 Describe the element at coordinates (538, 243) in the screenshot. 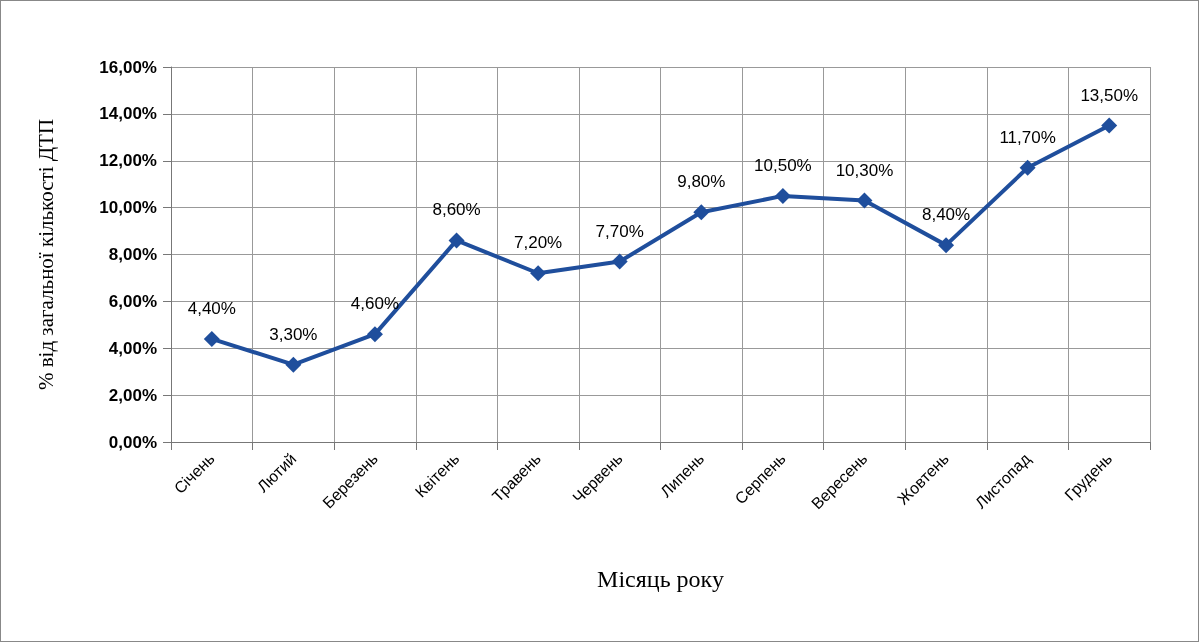

I see `data-label: 7,20%` at that location.